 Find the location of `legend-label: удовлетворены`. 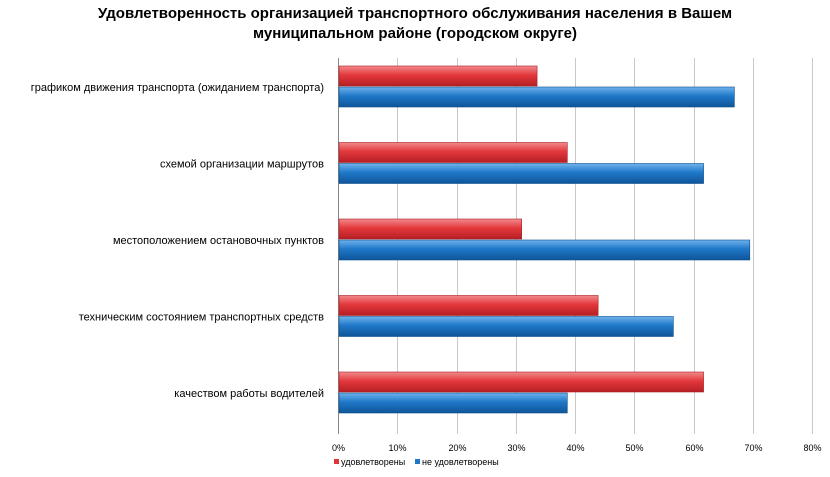

legend-label: удовлетворены is located at coordinates (373, 462).